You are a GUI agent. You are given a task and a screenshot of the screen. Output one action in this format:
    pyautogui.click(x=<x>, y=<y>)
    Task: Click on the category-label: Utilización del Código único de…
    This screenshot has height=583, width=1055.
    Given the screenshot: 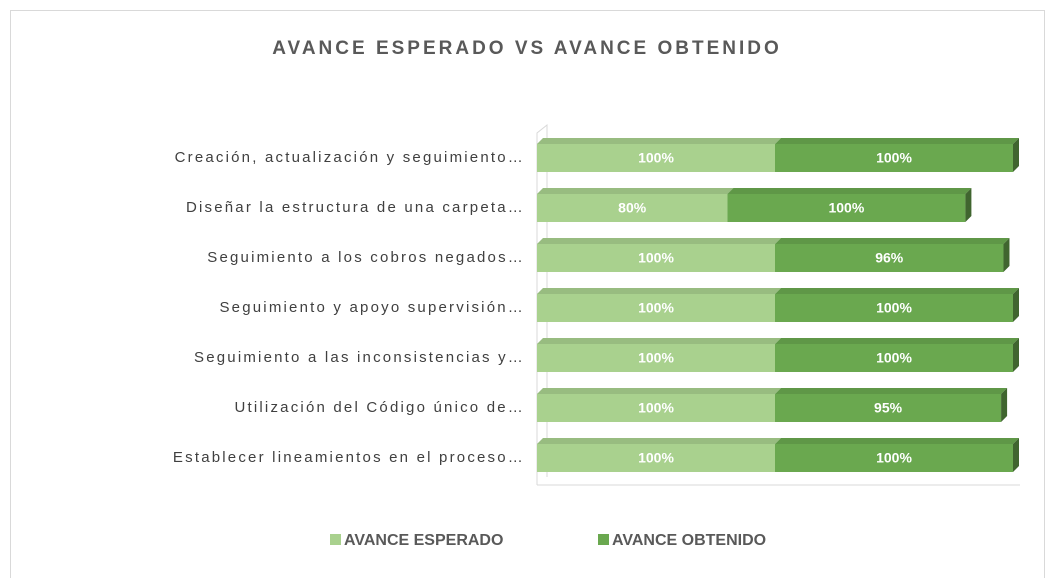 What is the action you would take?
    pyautogui.click(x=379, y=407)
    